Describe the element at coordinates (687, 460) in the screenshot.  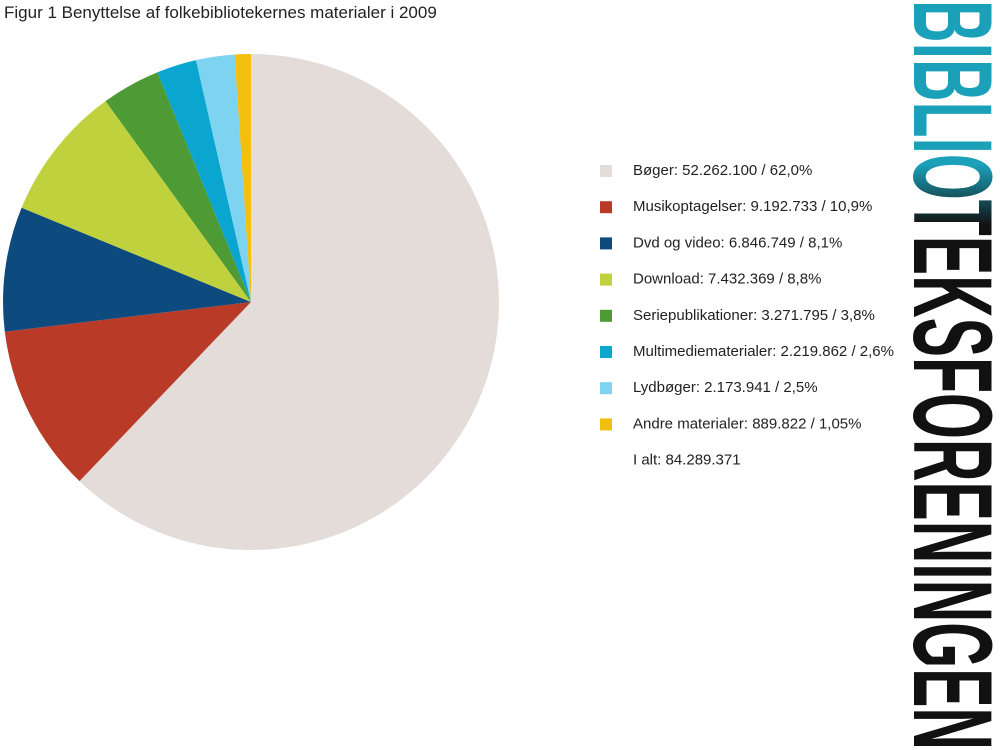
I see `total-label: I alt: 84.289.371` at that location.